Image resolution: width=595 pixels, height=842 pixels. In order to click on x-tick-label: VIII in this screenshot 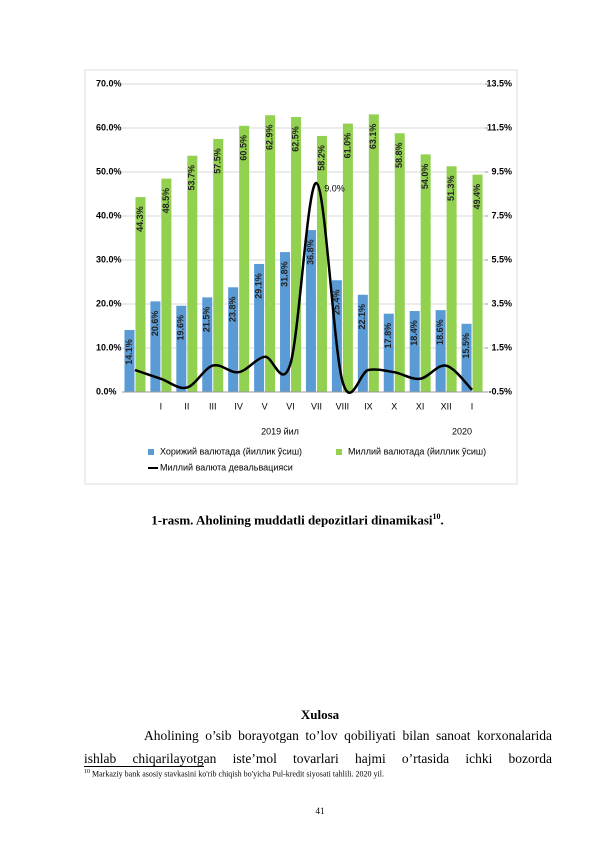, I will do `click(343, 406)`.